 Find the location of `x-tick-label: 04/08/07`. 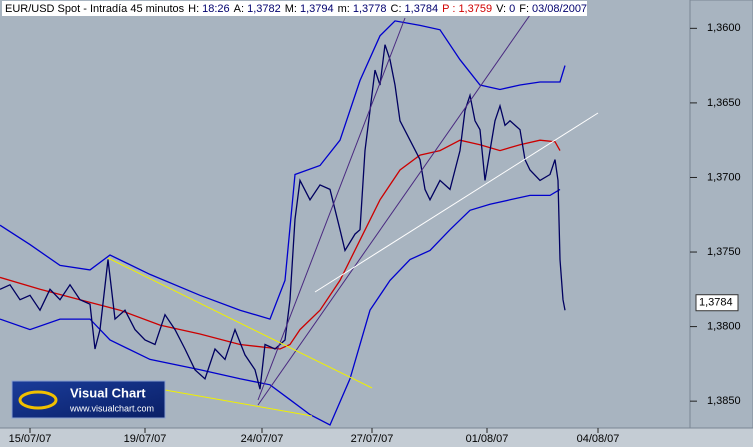

x-tick-label: 04/08/07 is located at coordinates (598, 439).